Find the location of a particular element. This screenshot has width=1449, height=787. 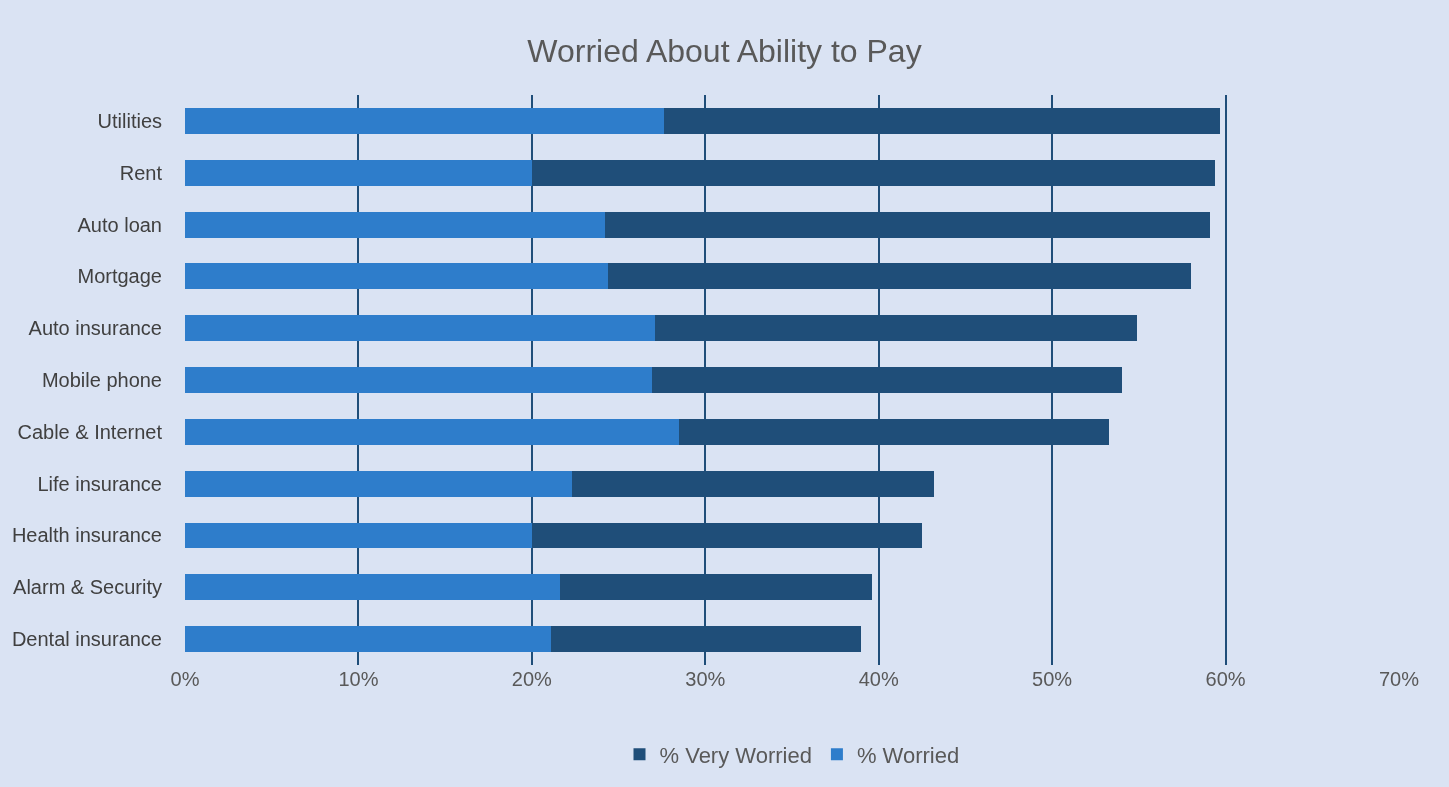

legend-label: % Very Worried is located at coordinates (735, 755).